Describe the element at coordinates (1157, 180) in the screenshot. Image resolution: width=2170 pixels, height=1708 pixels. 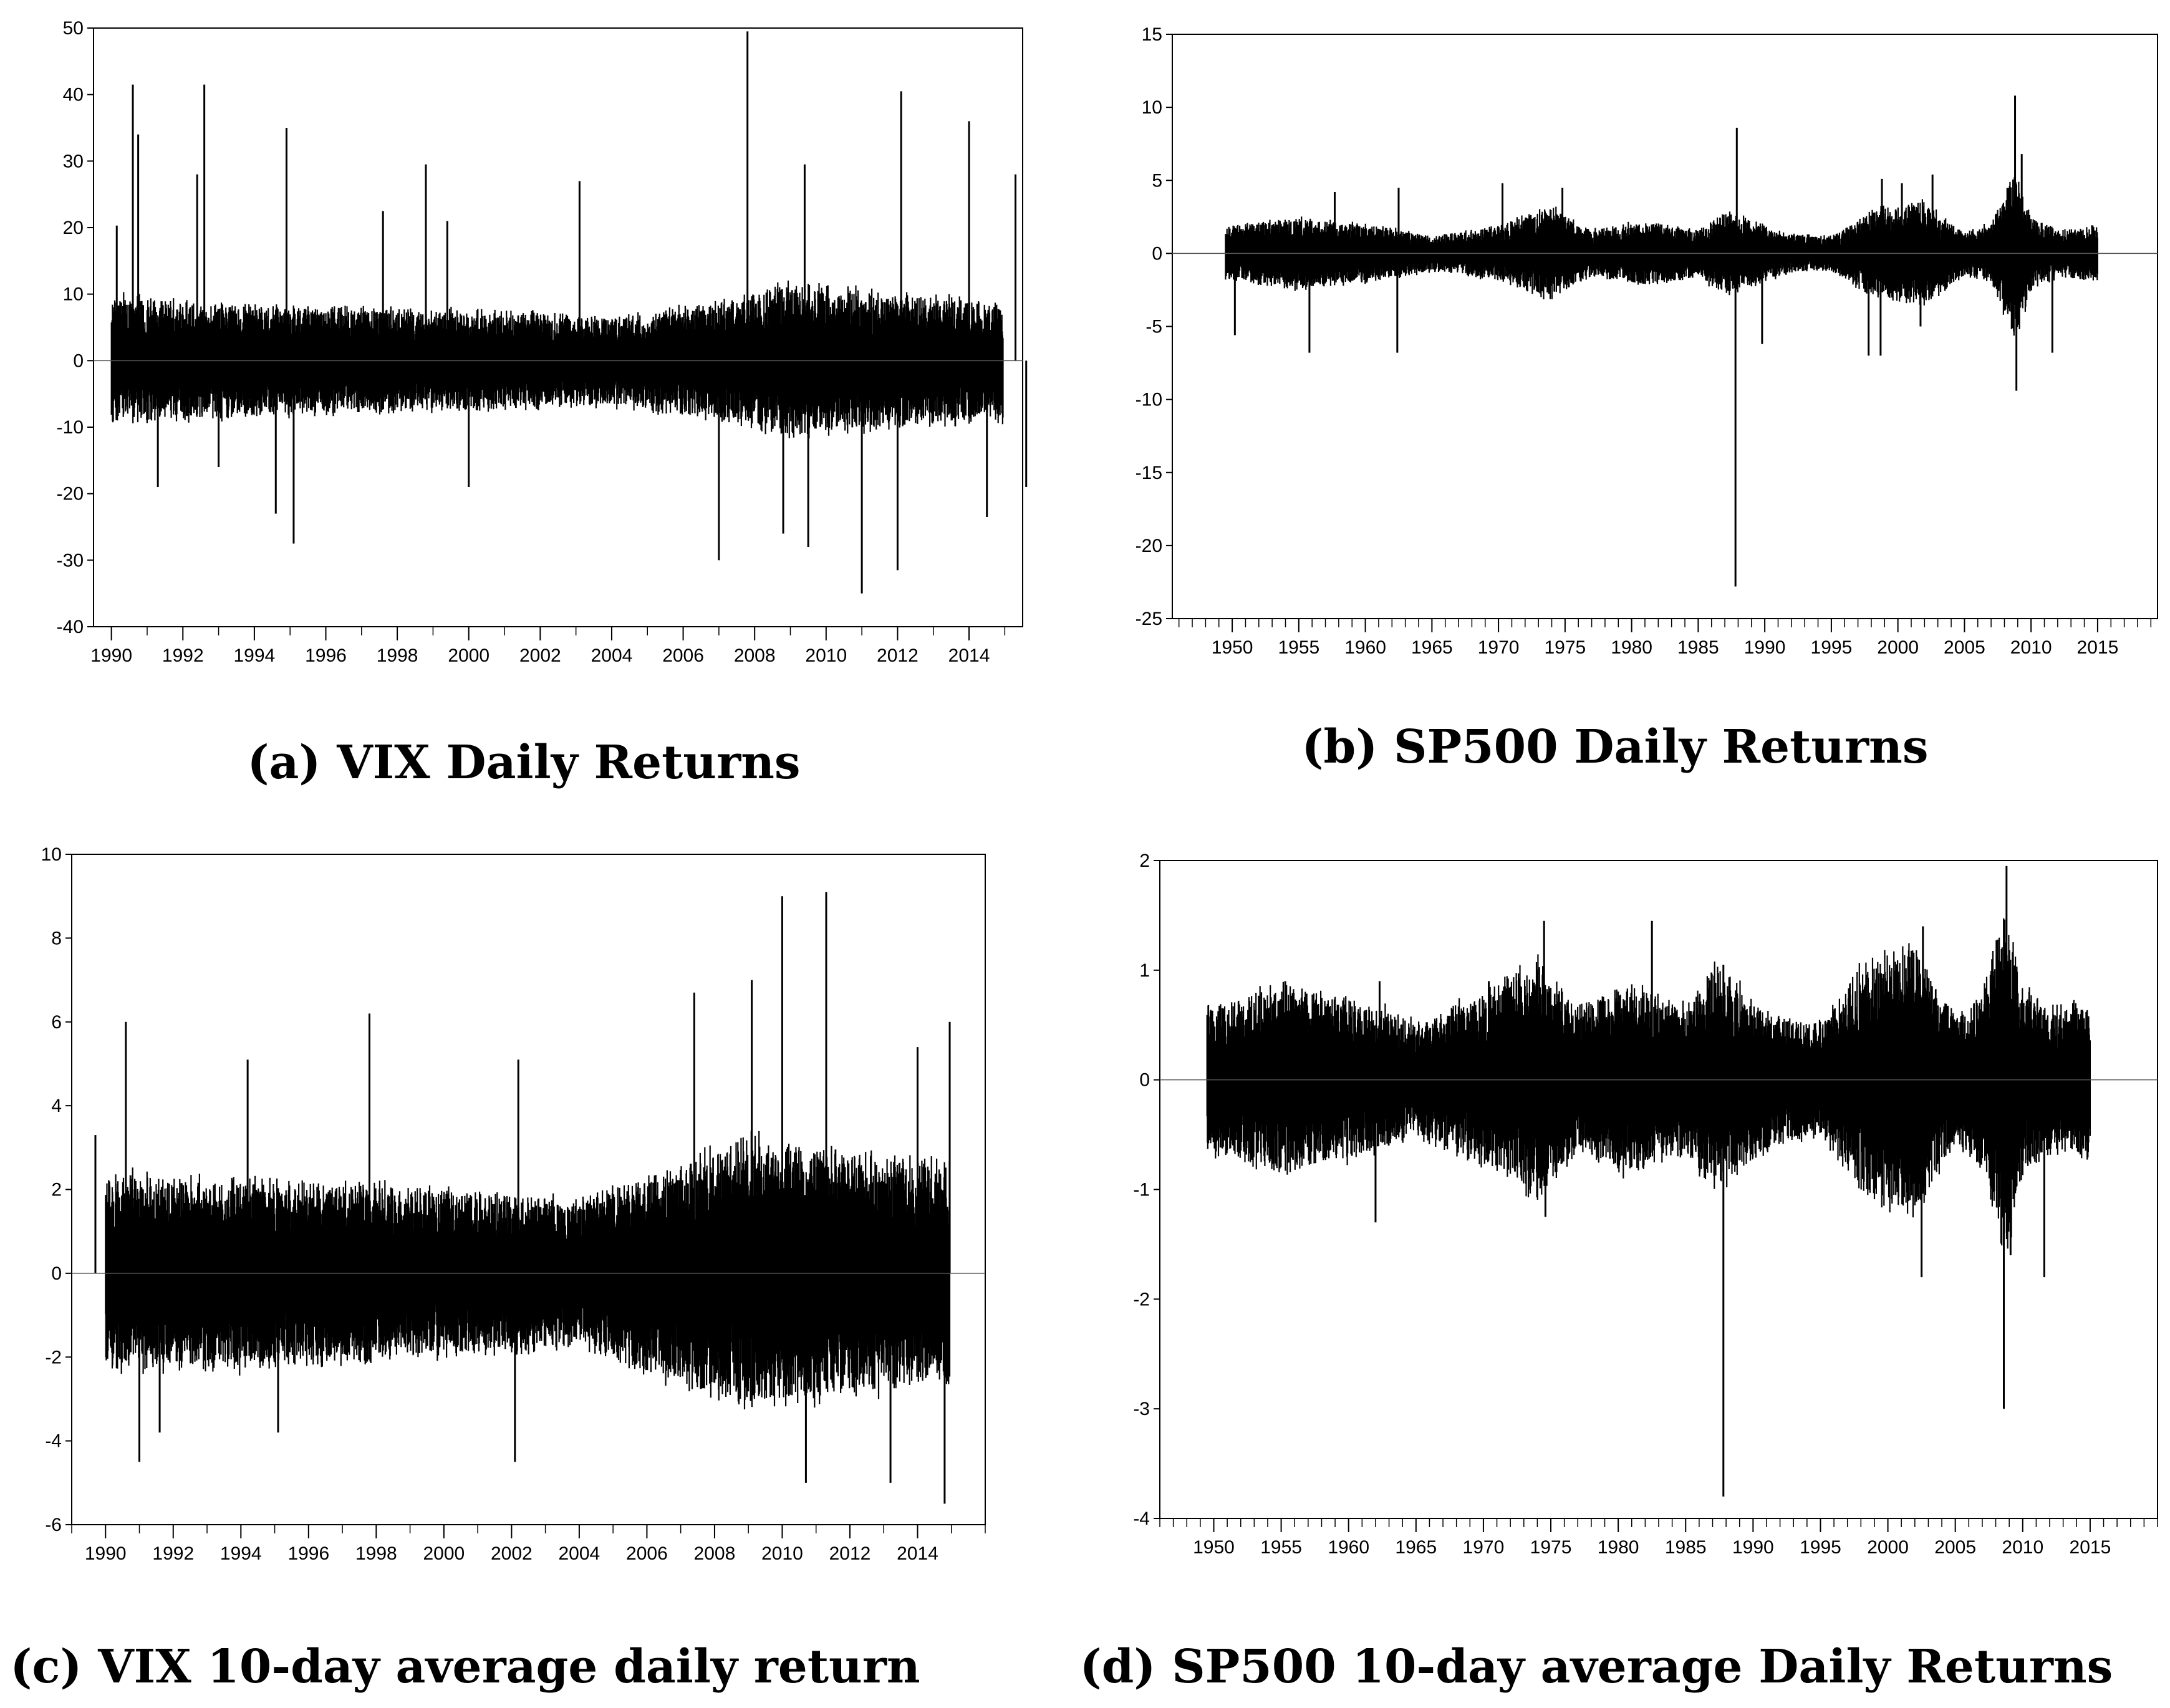
I see `y-tick-label: 5` at that location.